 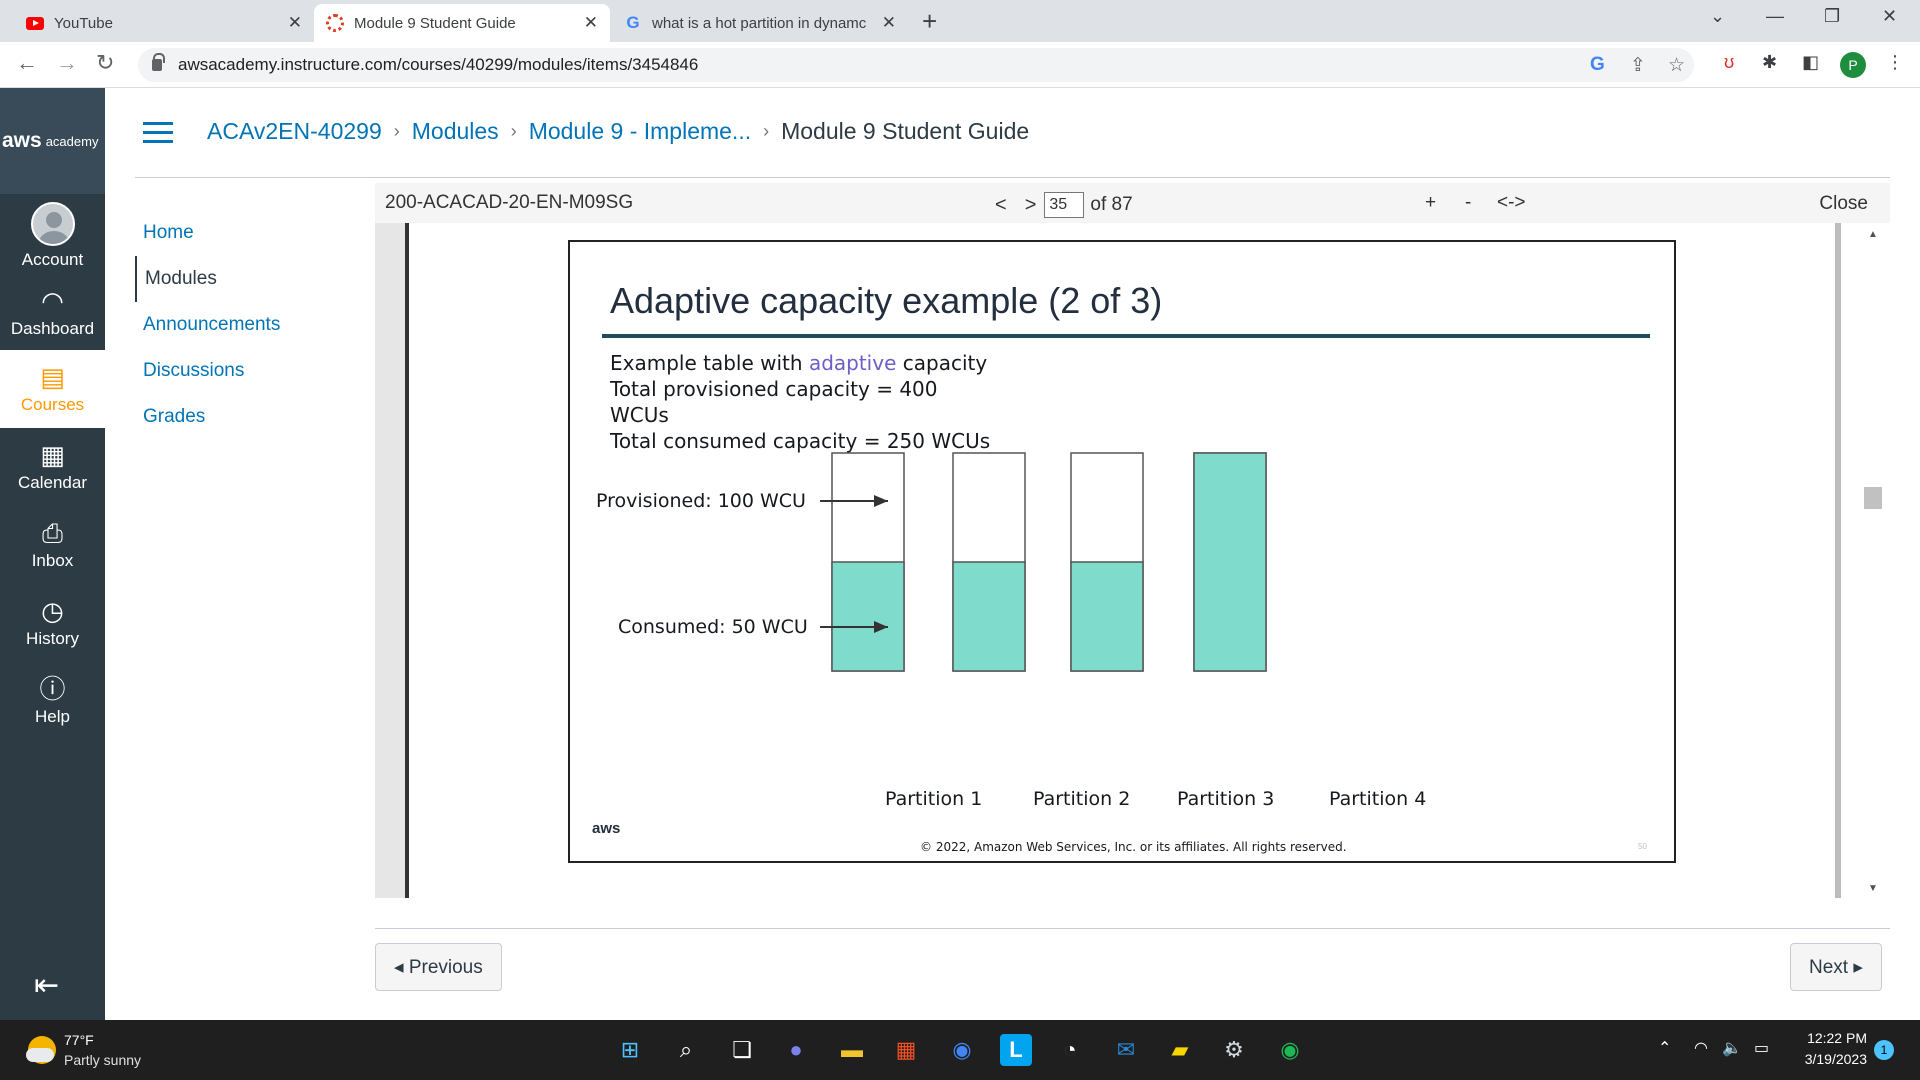 I want to click on restore-icon: ❐, so click(x=1832, y=16).